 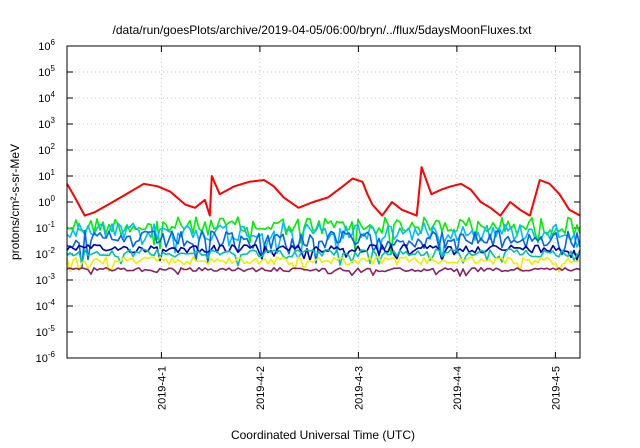 What do you see at coordinates (46, 279) in the screenshot?
I see `y-tick-label: 10⁻³` at bounding box center [46, 279].